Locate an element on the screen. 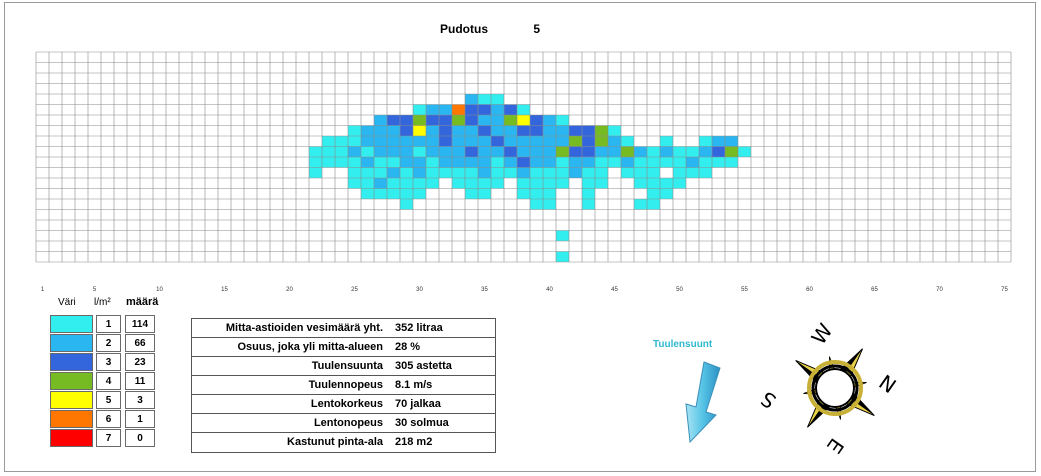 The image size is (1041, 476). legend-count: 114 is located at coordinates (140, 324).